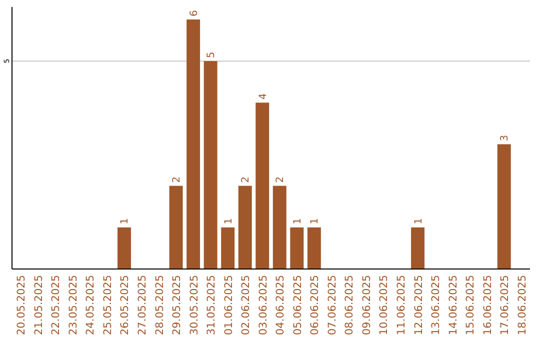  Describe the element at coordinates (505, 138) in the screenshot. I see `data-label: 3` at that location.